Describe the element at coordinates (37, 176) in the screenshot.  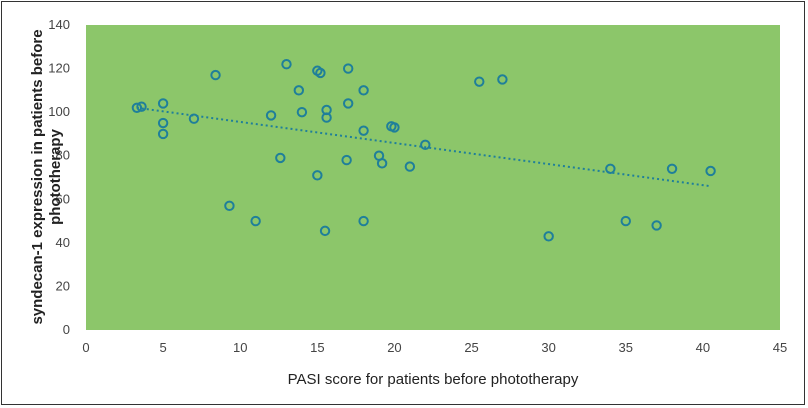
I see `y-axis-title-line-1: syndecan-1 expression in patients before` at that location.